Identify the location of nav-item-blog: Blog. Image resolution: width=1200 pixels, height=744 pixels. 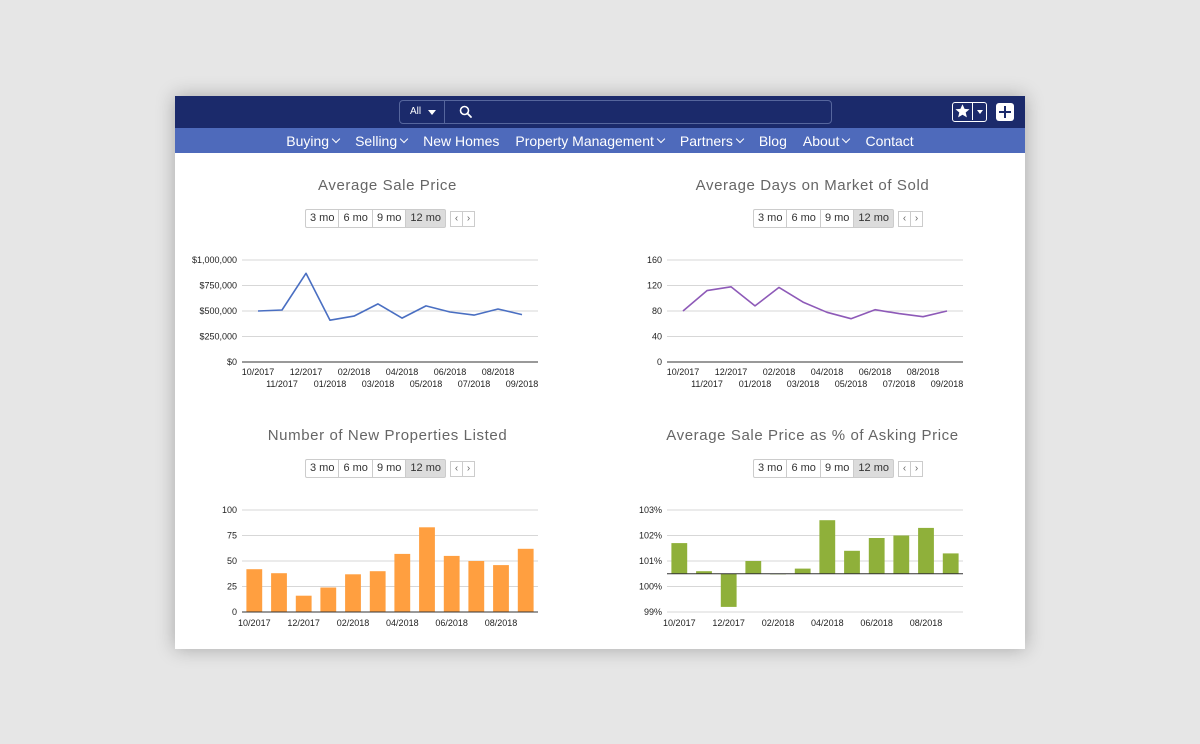
(773, 141).